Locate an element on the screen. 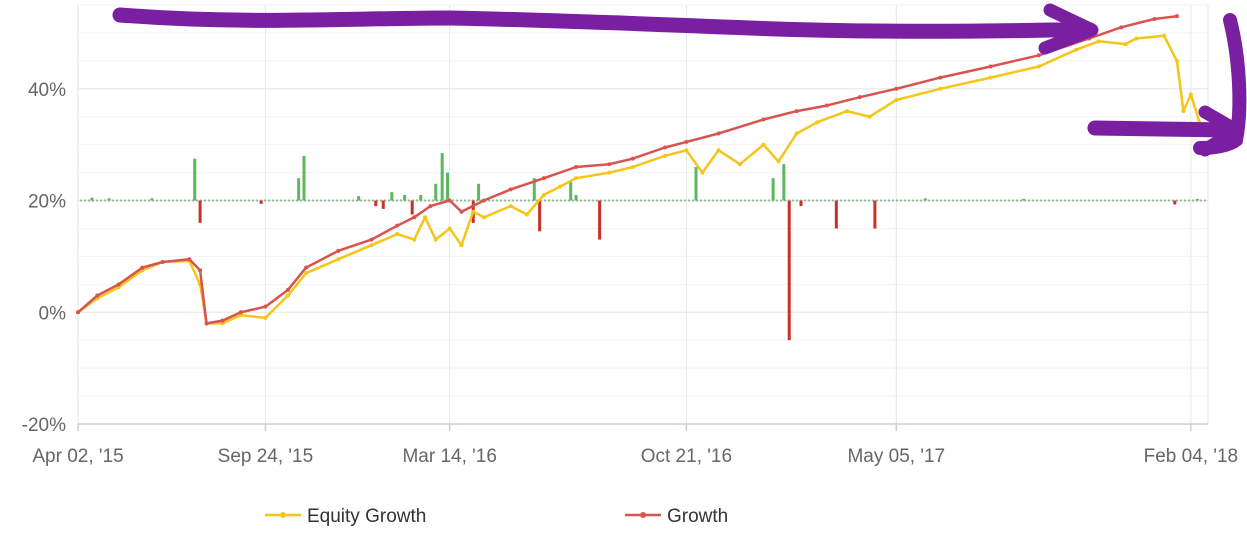 The height and width of the screenshot is (536, 1247). x-tick-label: Feb 04, '18 is located at coordinates (1191, 456).